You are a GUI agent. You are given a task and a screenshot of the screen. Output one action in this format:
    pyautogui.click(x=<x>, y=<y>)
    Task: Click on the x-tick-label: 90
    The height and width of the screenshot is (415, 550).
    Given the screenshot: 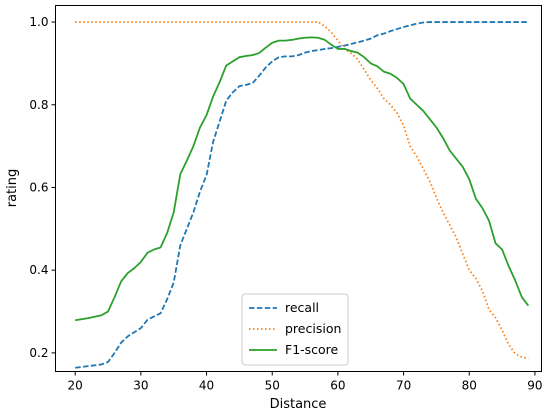 What is the action you would take?
    pyautogui.click(x=534, y=386)
    